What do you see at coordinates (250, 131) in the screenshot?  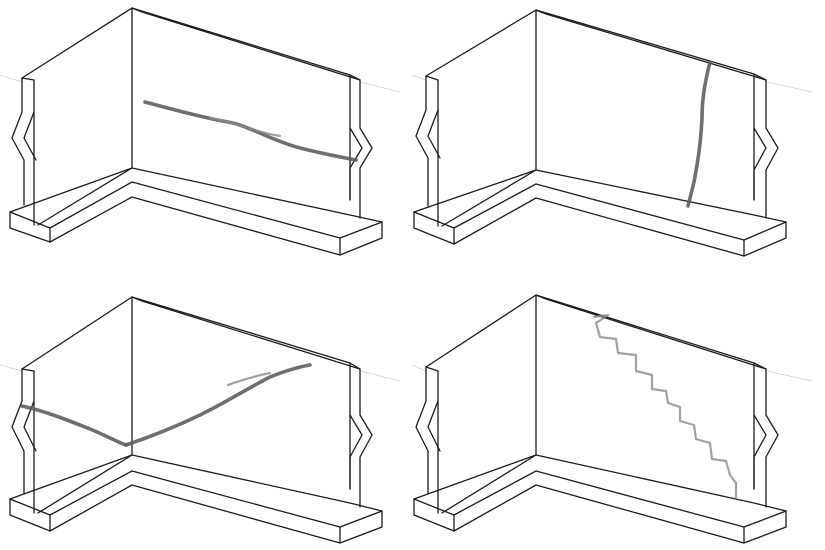 I see `diagonal-crack` at bounding box center [250, 131].